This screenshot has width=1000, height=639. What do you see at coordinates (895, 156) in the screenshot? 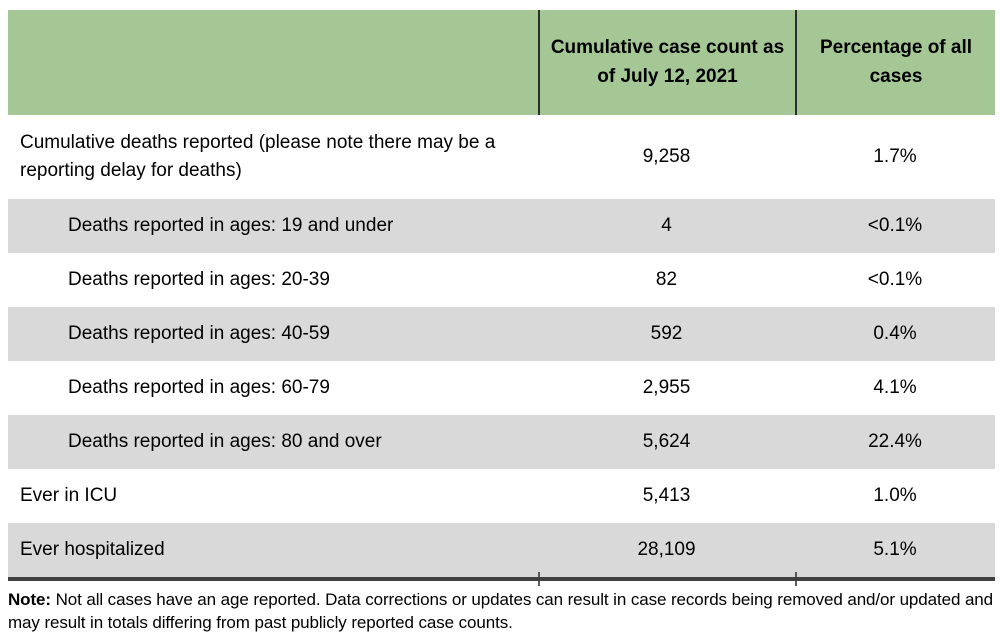
I see `percentage-cell: 1.7%` at bounding box center [895, 156].